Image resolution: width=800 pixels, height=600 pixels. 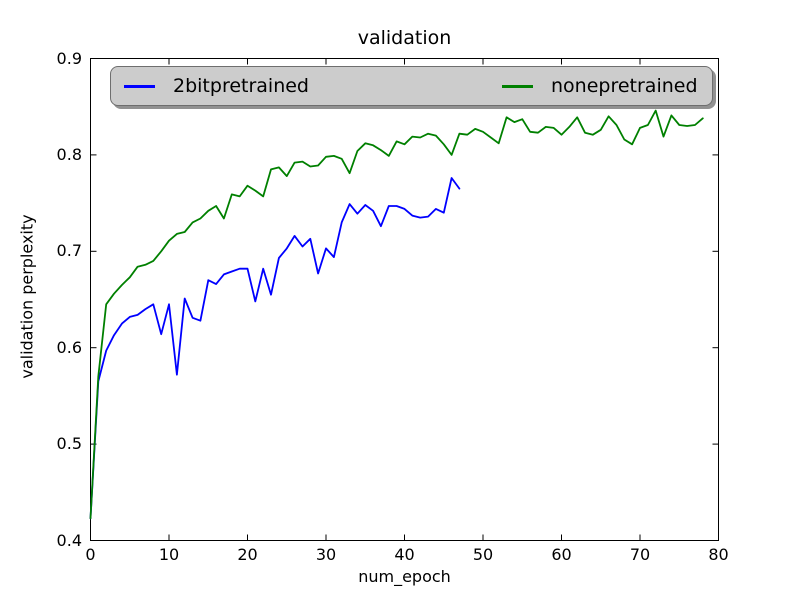 What do you see at coordinates (517, 86) in the screenshot?
I see `legend-line-sample-green` at bounding box center [517, 86].